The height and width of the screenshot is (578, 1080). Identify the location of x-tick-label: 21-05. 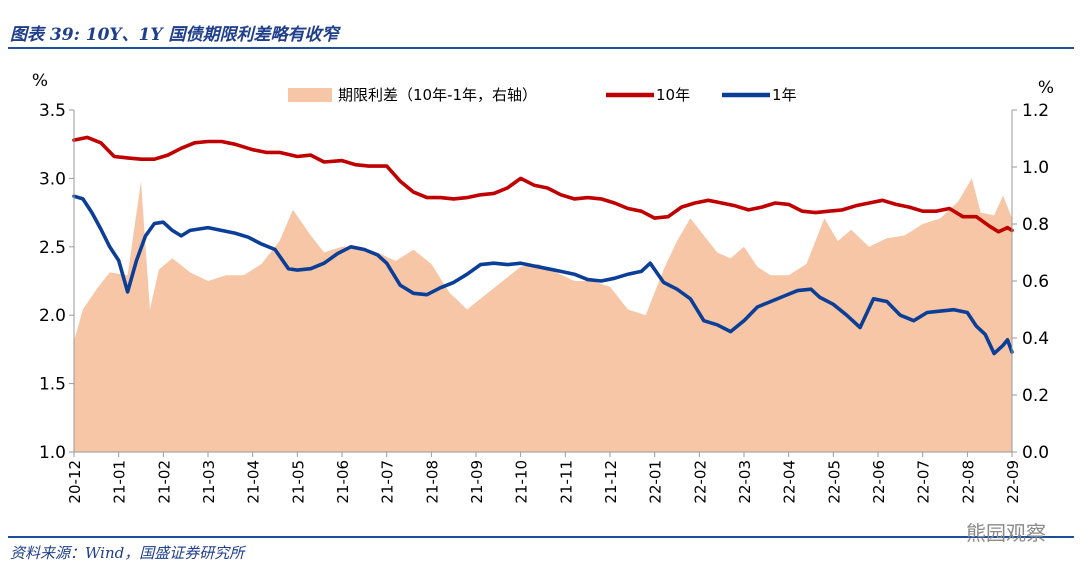
(298, 482).